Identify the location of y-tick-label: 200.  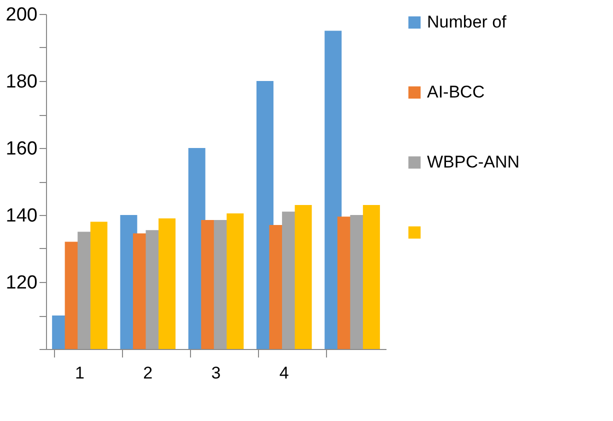
(22, 15).